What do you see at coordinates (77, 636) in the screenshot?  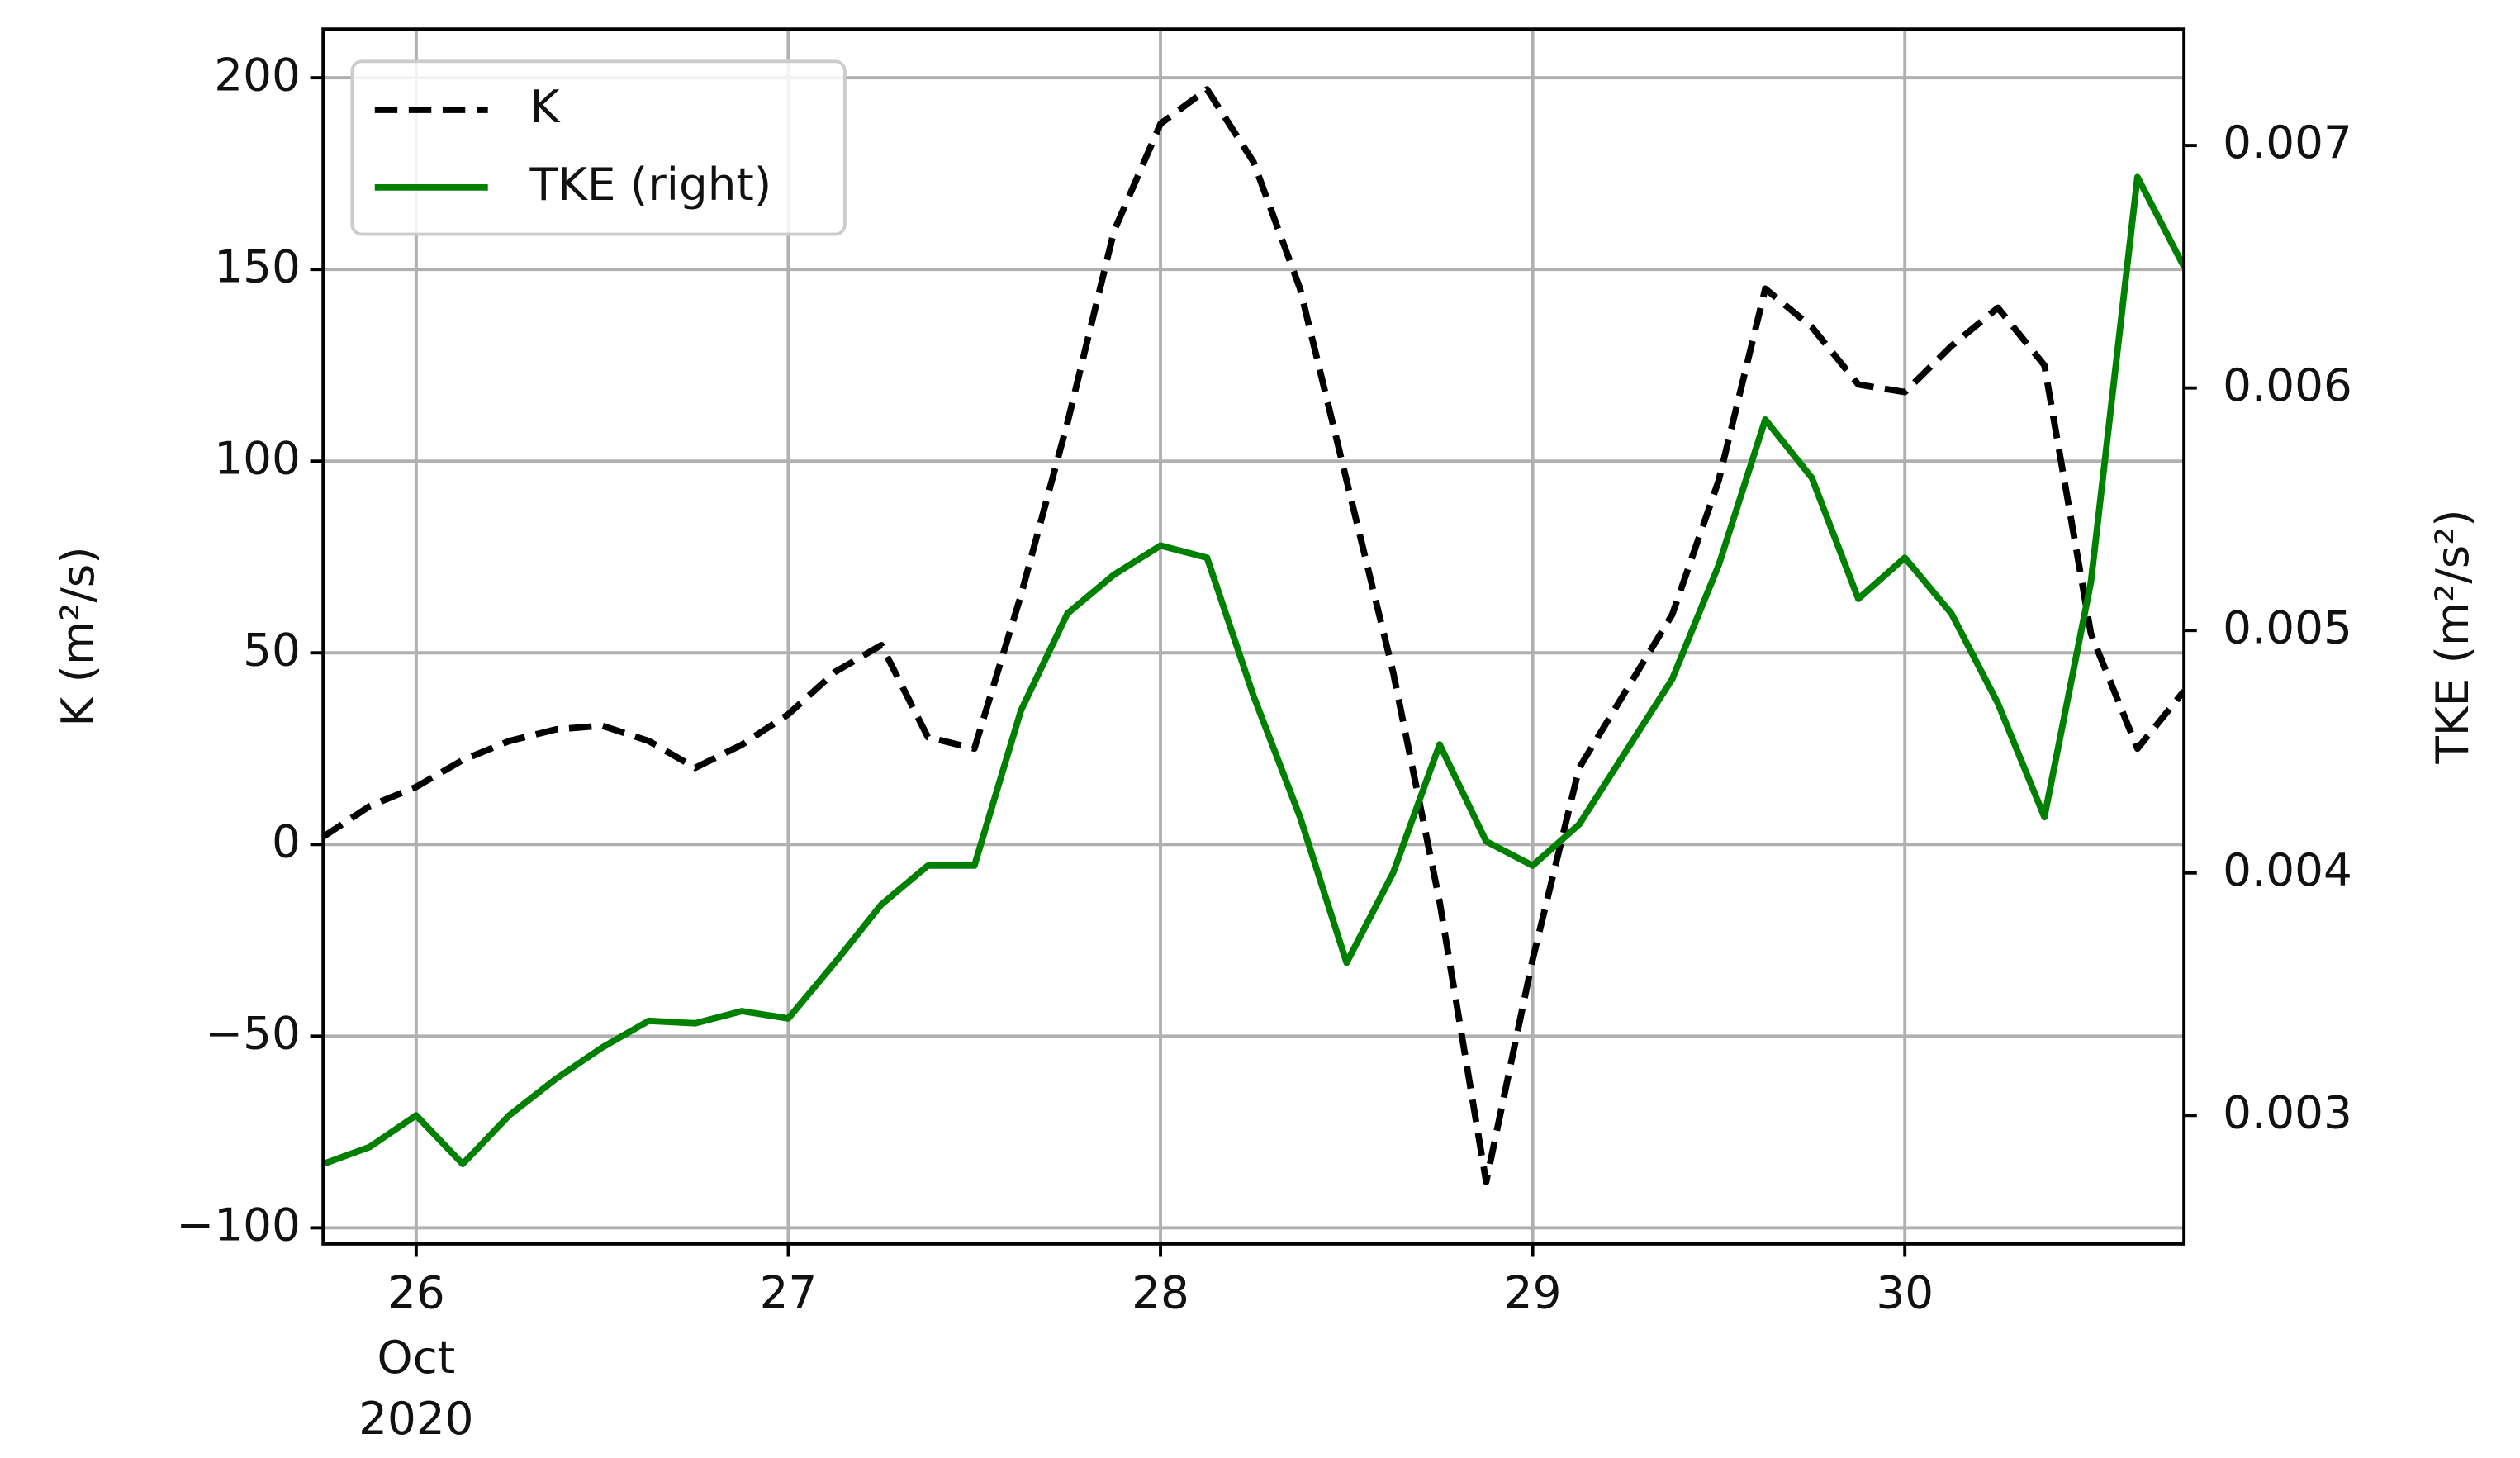 I see `y-axis-label: K (m²/s)` at bounding box center [77, 636].